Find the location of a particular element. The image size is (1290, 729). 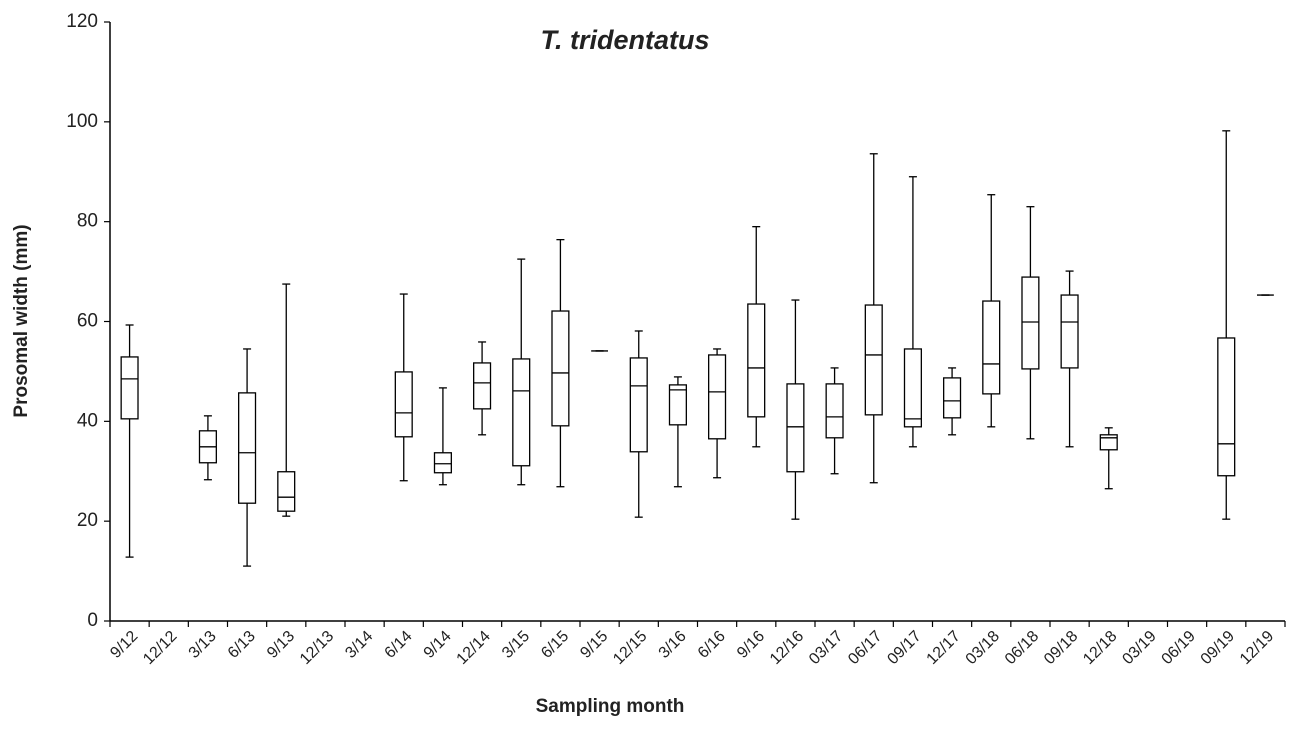

x-tick-label: 12/18 is located at coordinates (1100, 648).